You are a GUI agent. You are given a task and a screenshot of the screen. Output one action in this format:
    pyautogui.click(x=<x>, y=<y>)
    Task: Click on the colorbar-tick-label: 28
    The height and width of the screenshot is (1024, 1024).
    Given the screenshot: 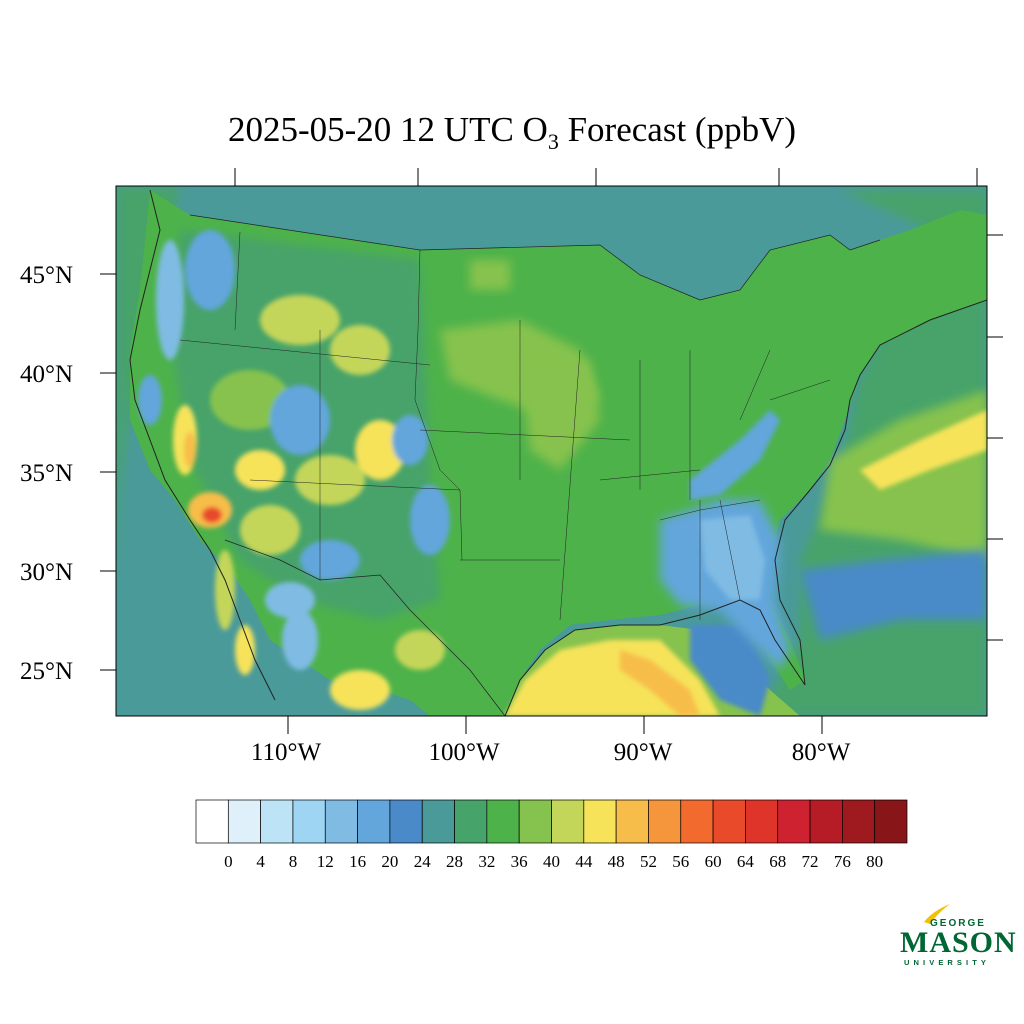 What is the action you would take?
    pyautogui.click(x=454, y=861)
    